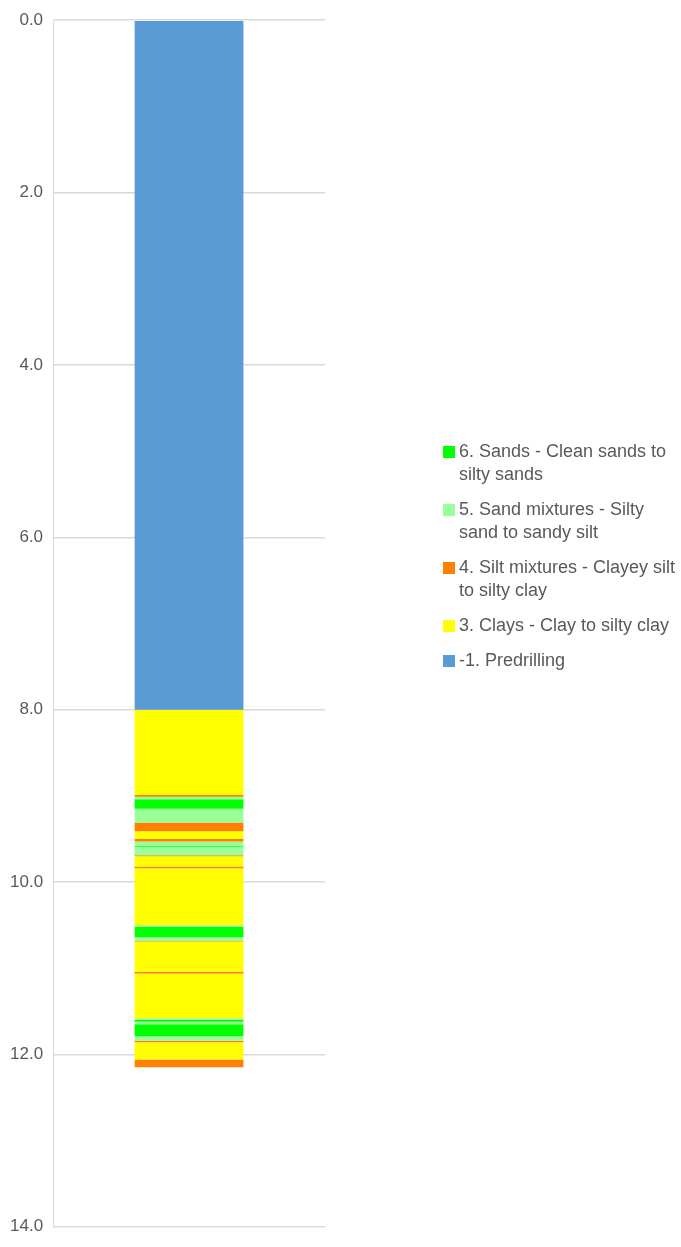  What do you see at coordinates (31, 19) in the screenshot?
I see `y-tick-label: 0.0` at bounding box center [31, 19].